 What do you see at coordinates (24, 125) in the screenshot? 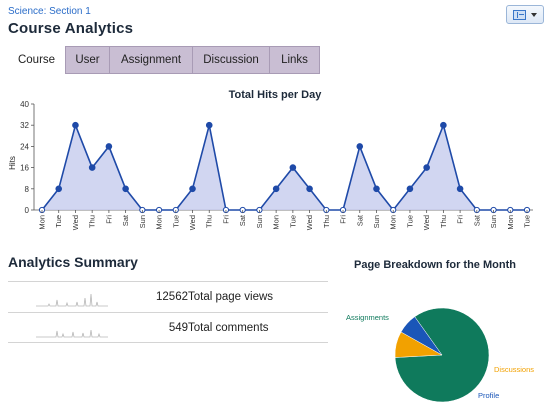
I see `y-tick-label: 32` at bounding box center [24, 125].